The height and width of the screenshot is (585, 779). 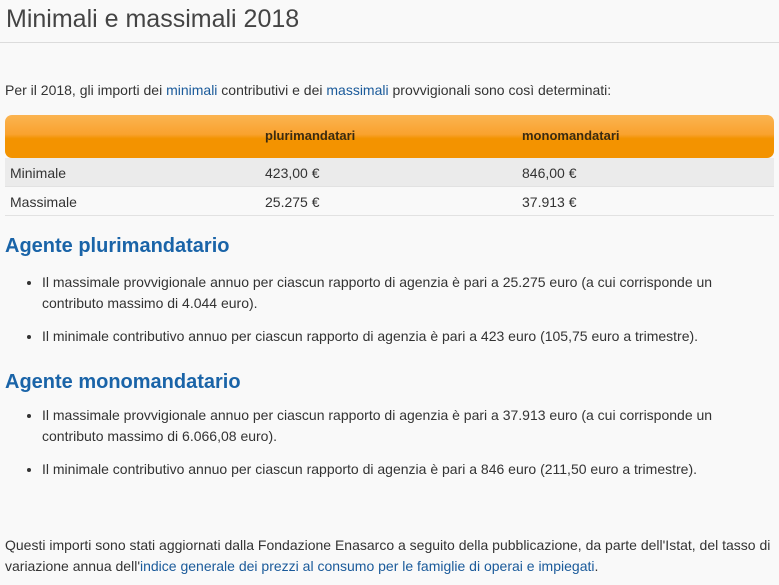 What do you see at coordinates (43, 202) in the screenshot?
I see `row-label: Massimale` at bounding box center [43, 202].